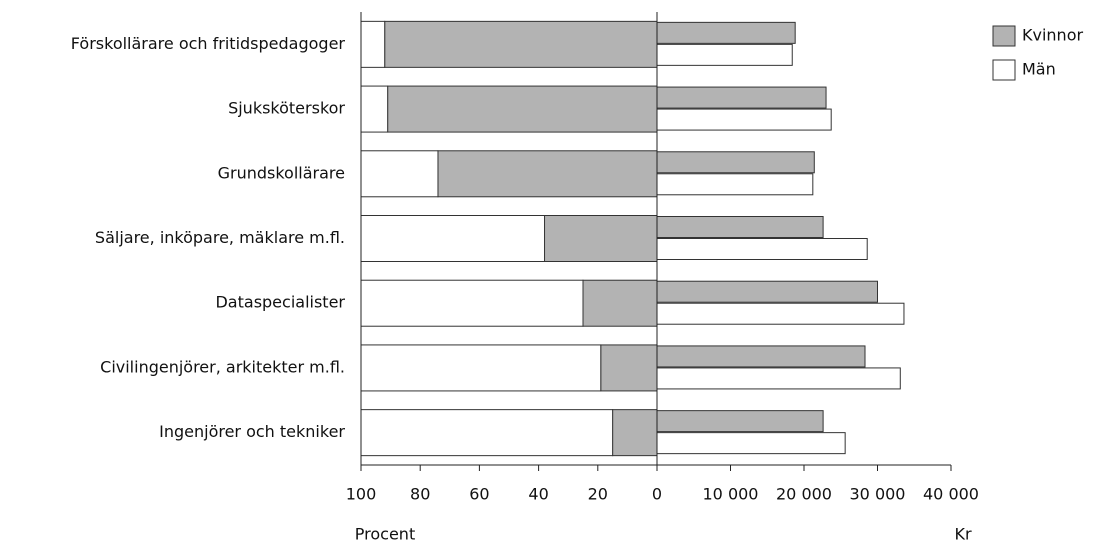 The width and height of the screenshot is (1118, 549). What do you see at coordinates (598, 494) in the screenshot?
I see `x-tick-label: 20` at bounding box center [598, 494].